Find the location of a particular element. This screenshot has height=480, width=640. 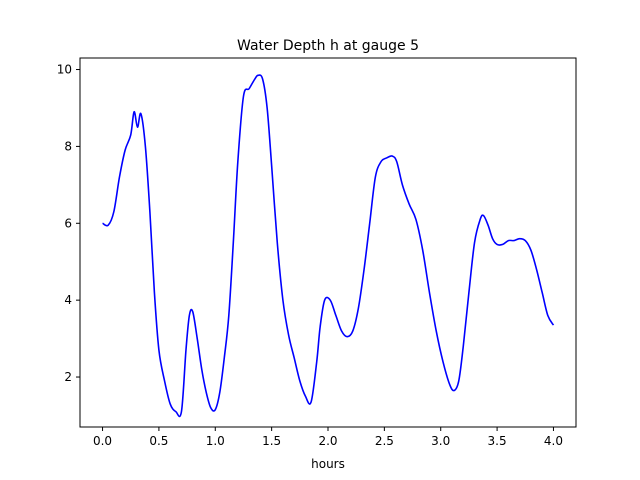

x-axis: 0.0 0.5 1.0 1.5 2.0 2.5 3.0 3.5 4.0 is located at coordinates (328, 437).